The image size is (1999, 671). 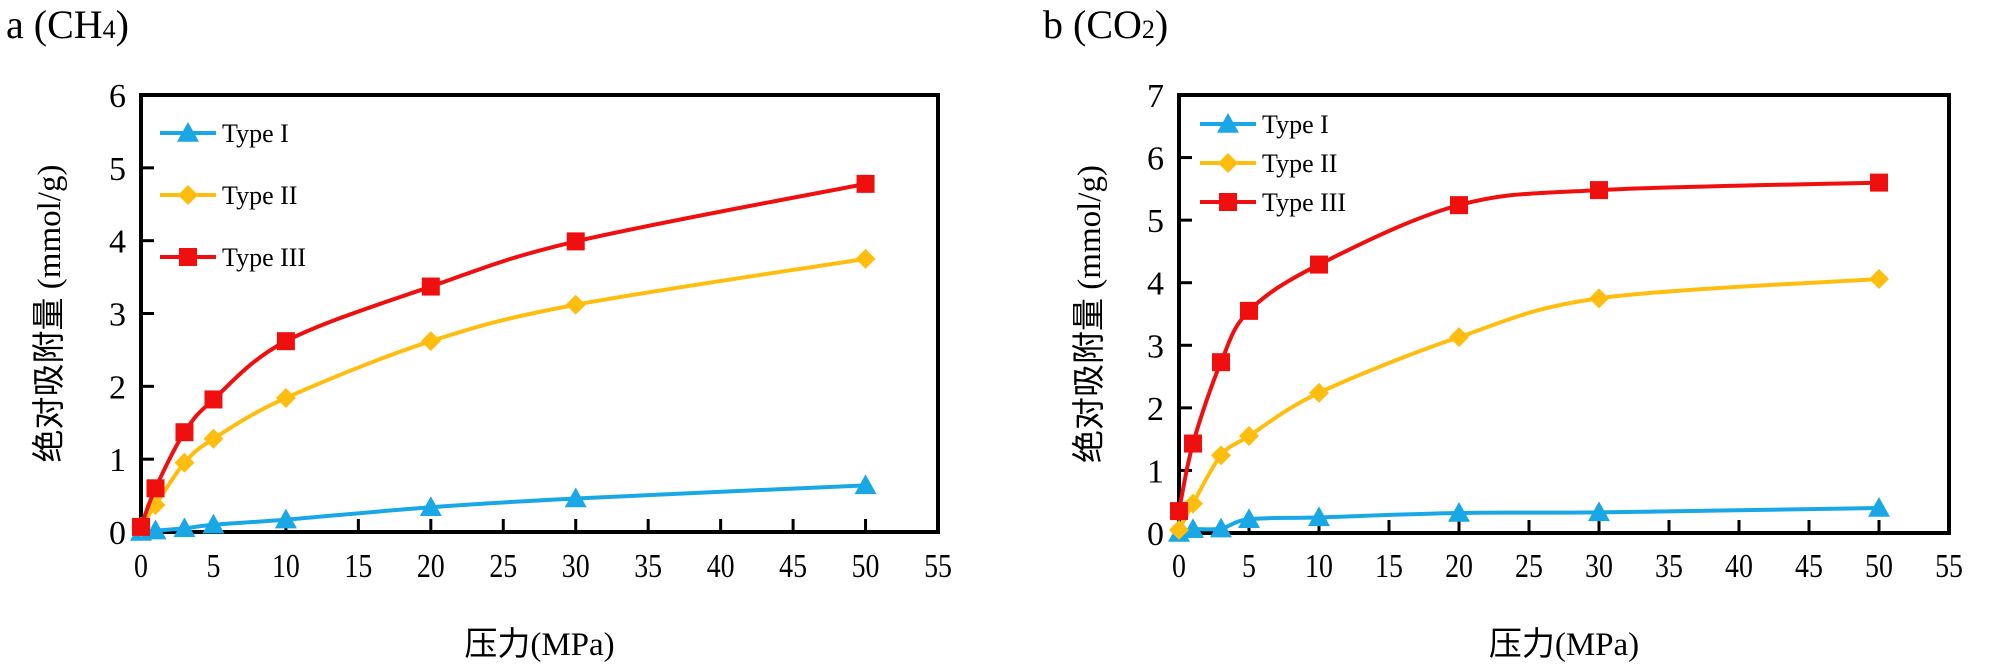 What do you see at coordinates (1228, 123) in the screenshot?
I see `legend-marker-triangle` at bounding box center [1228, 123].